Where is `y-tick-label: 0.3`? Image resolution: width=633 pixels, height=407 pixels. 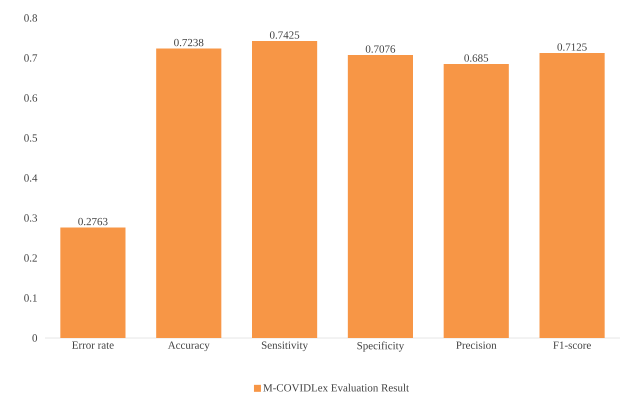
y-tick-label: 0.3 is located at coordinates (31, 218).